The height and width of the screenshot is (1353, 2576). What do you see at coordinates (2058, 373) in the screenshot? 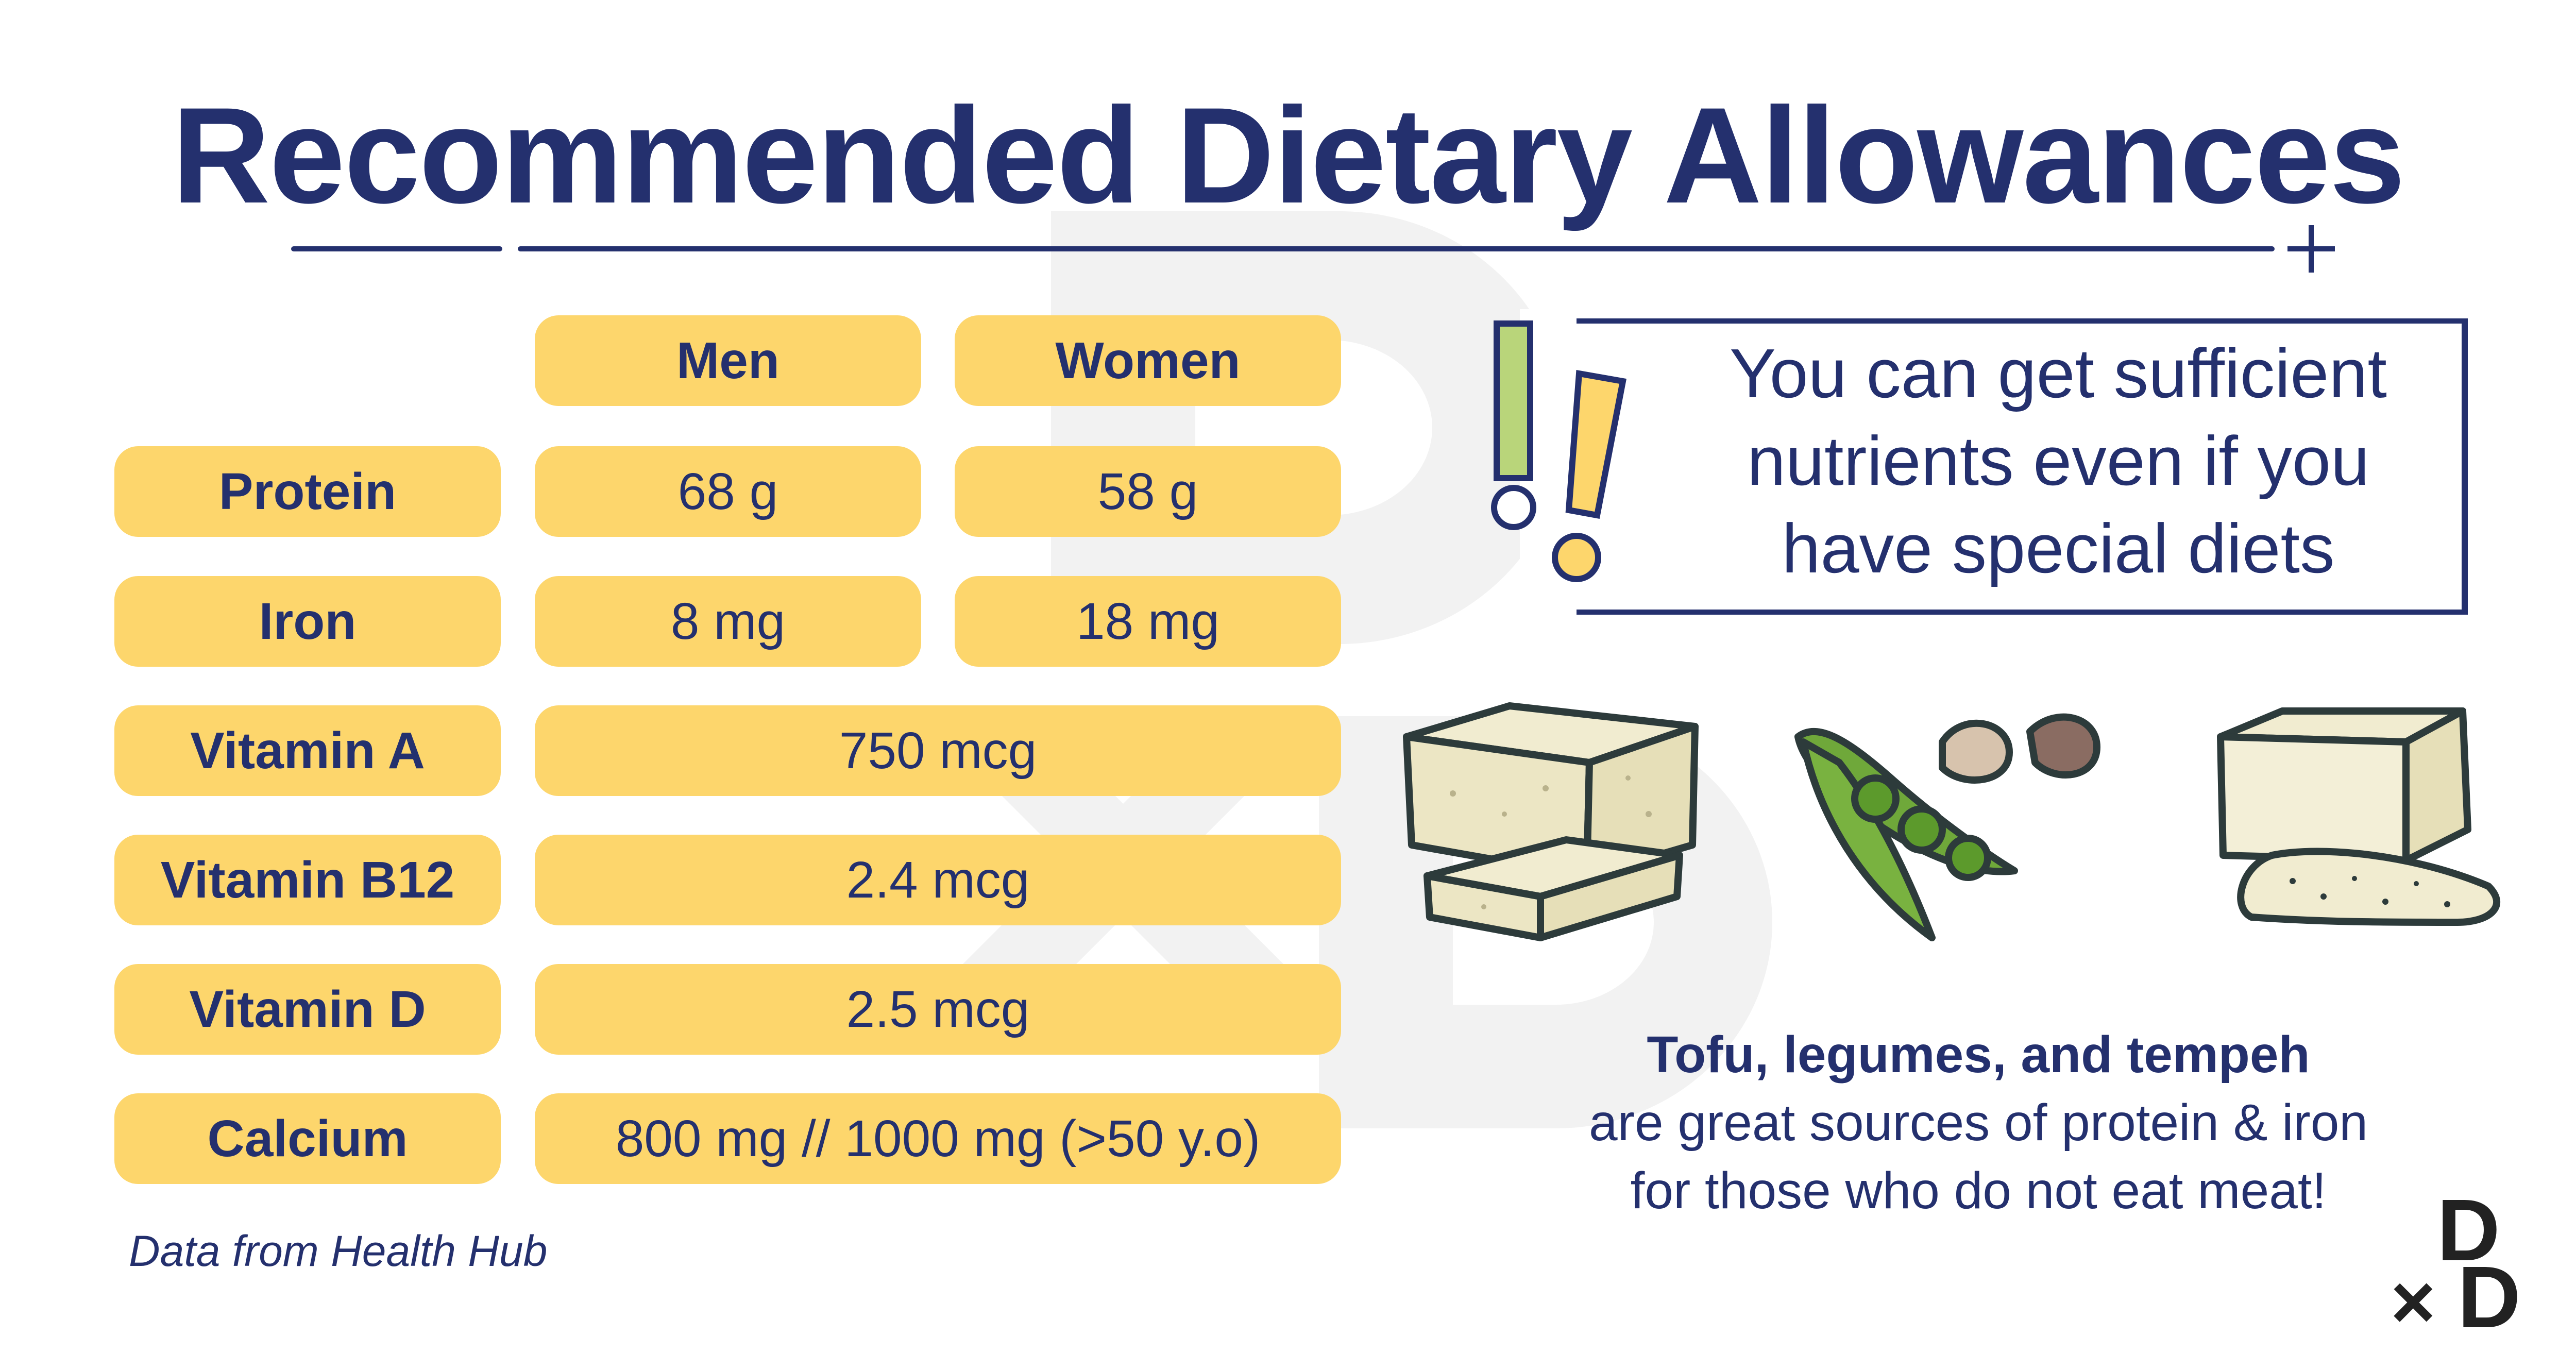
I see `callout-line: You can get sufficient` at bounding box center [2058, 373].